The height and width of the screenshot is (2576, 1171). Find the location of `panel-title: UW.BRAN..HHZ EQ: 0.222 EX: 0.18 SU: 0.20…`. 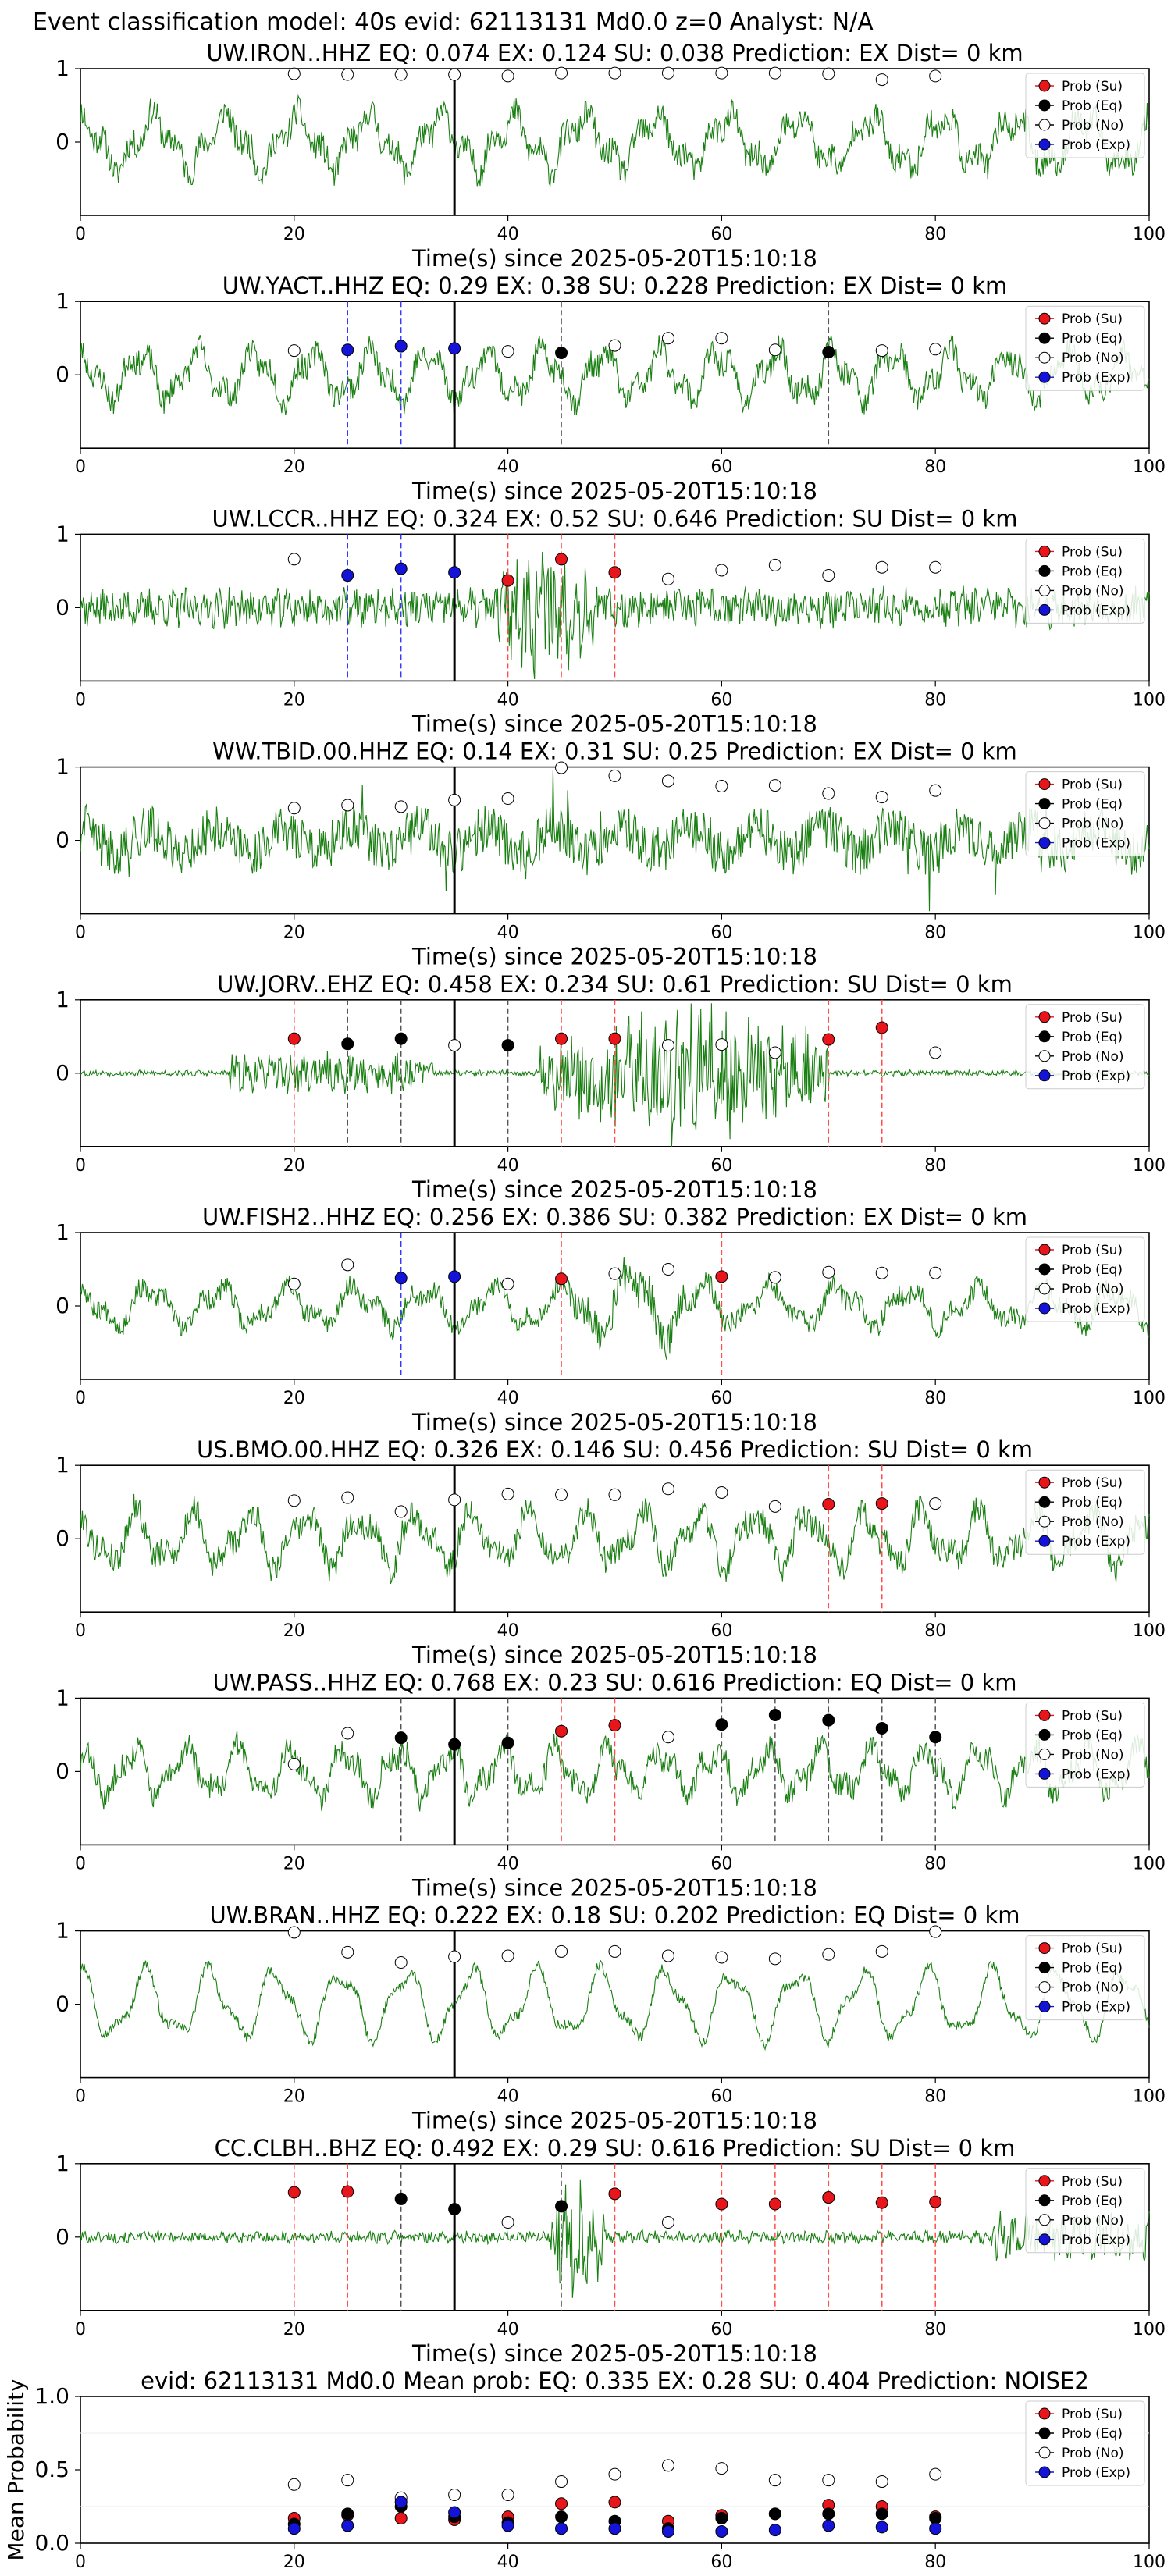

panel-title: UW.BRAN..HHZ EQ: 0.222 EX: 0.18 SU: 0.20… is located at coordinates (614, 1916).